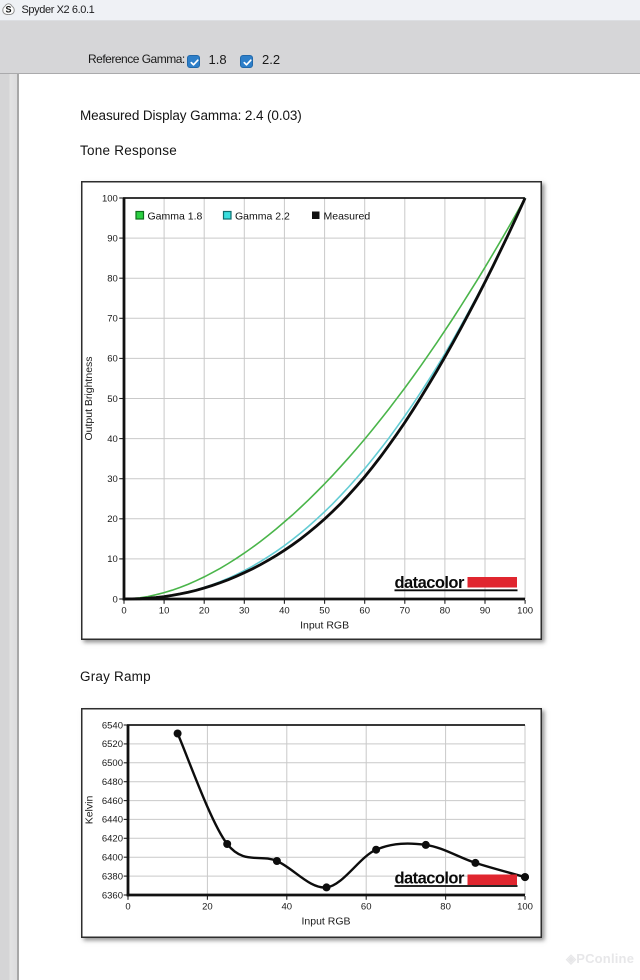 The image size is (640, 980). I want to click on svg-text: 6460, so click(112, 801).